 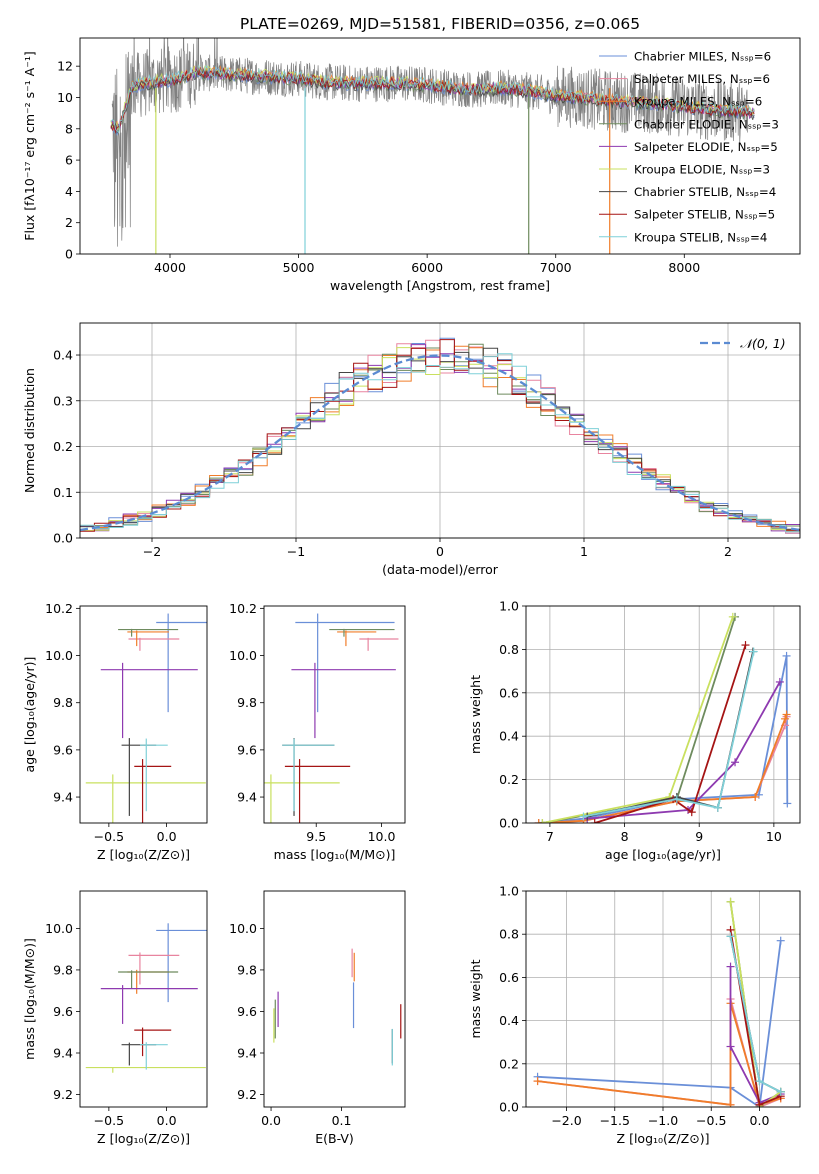 I want to click on y-axis-label: mass weight, so click(x=475, y=998).